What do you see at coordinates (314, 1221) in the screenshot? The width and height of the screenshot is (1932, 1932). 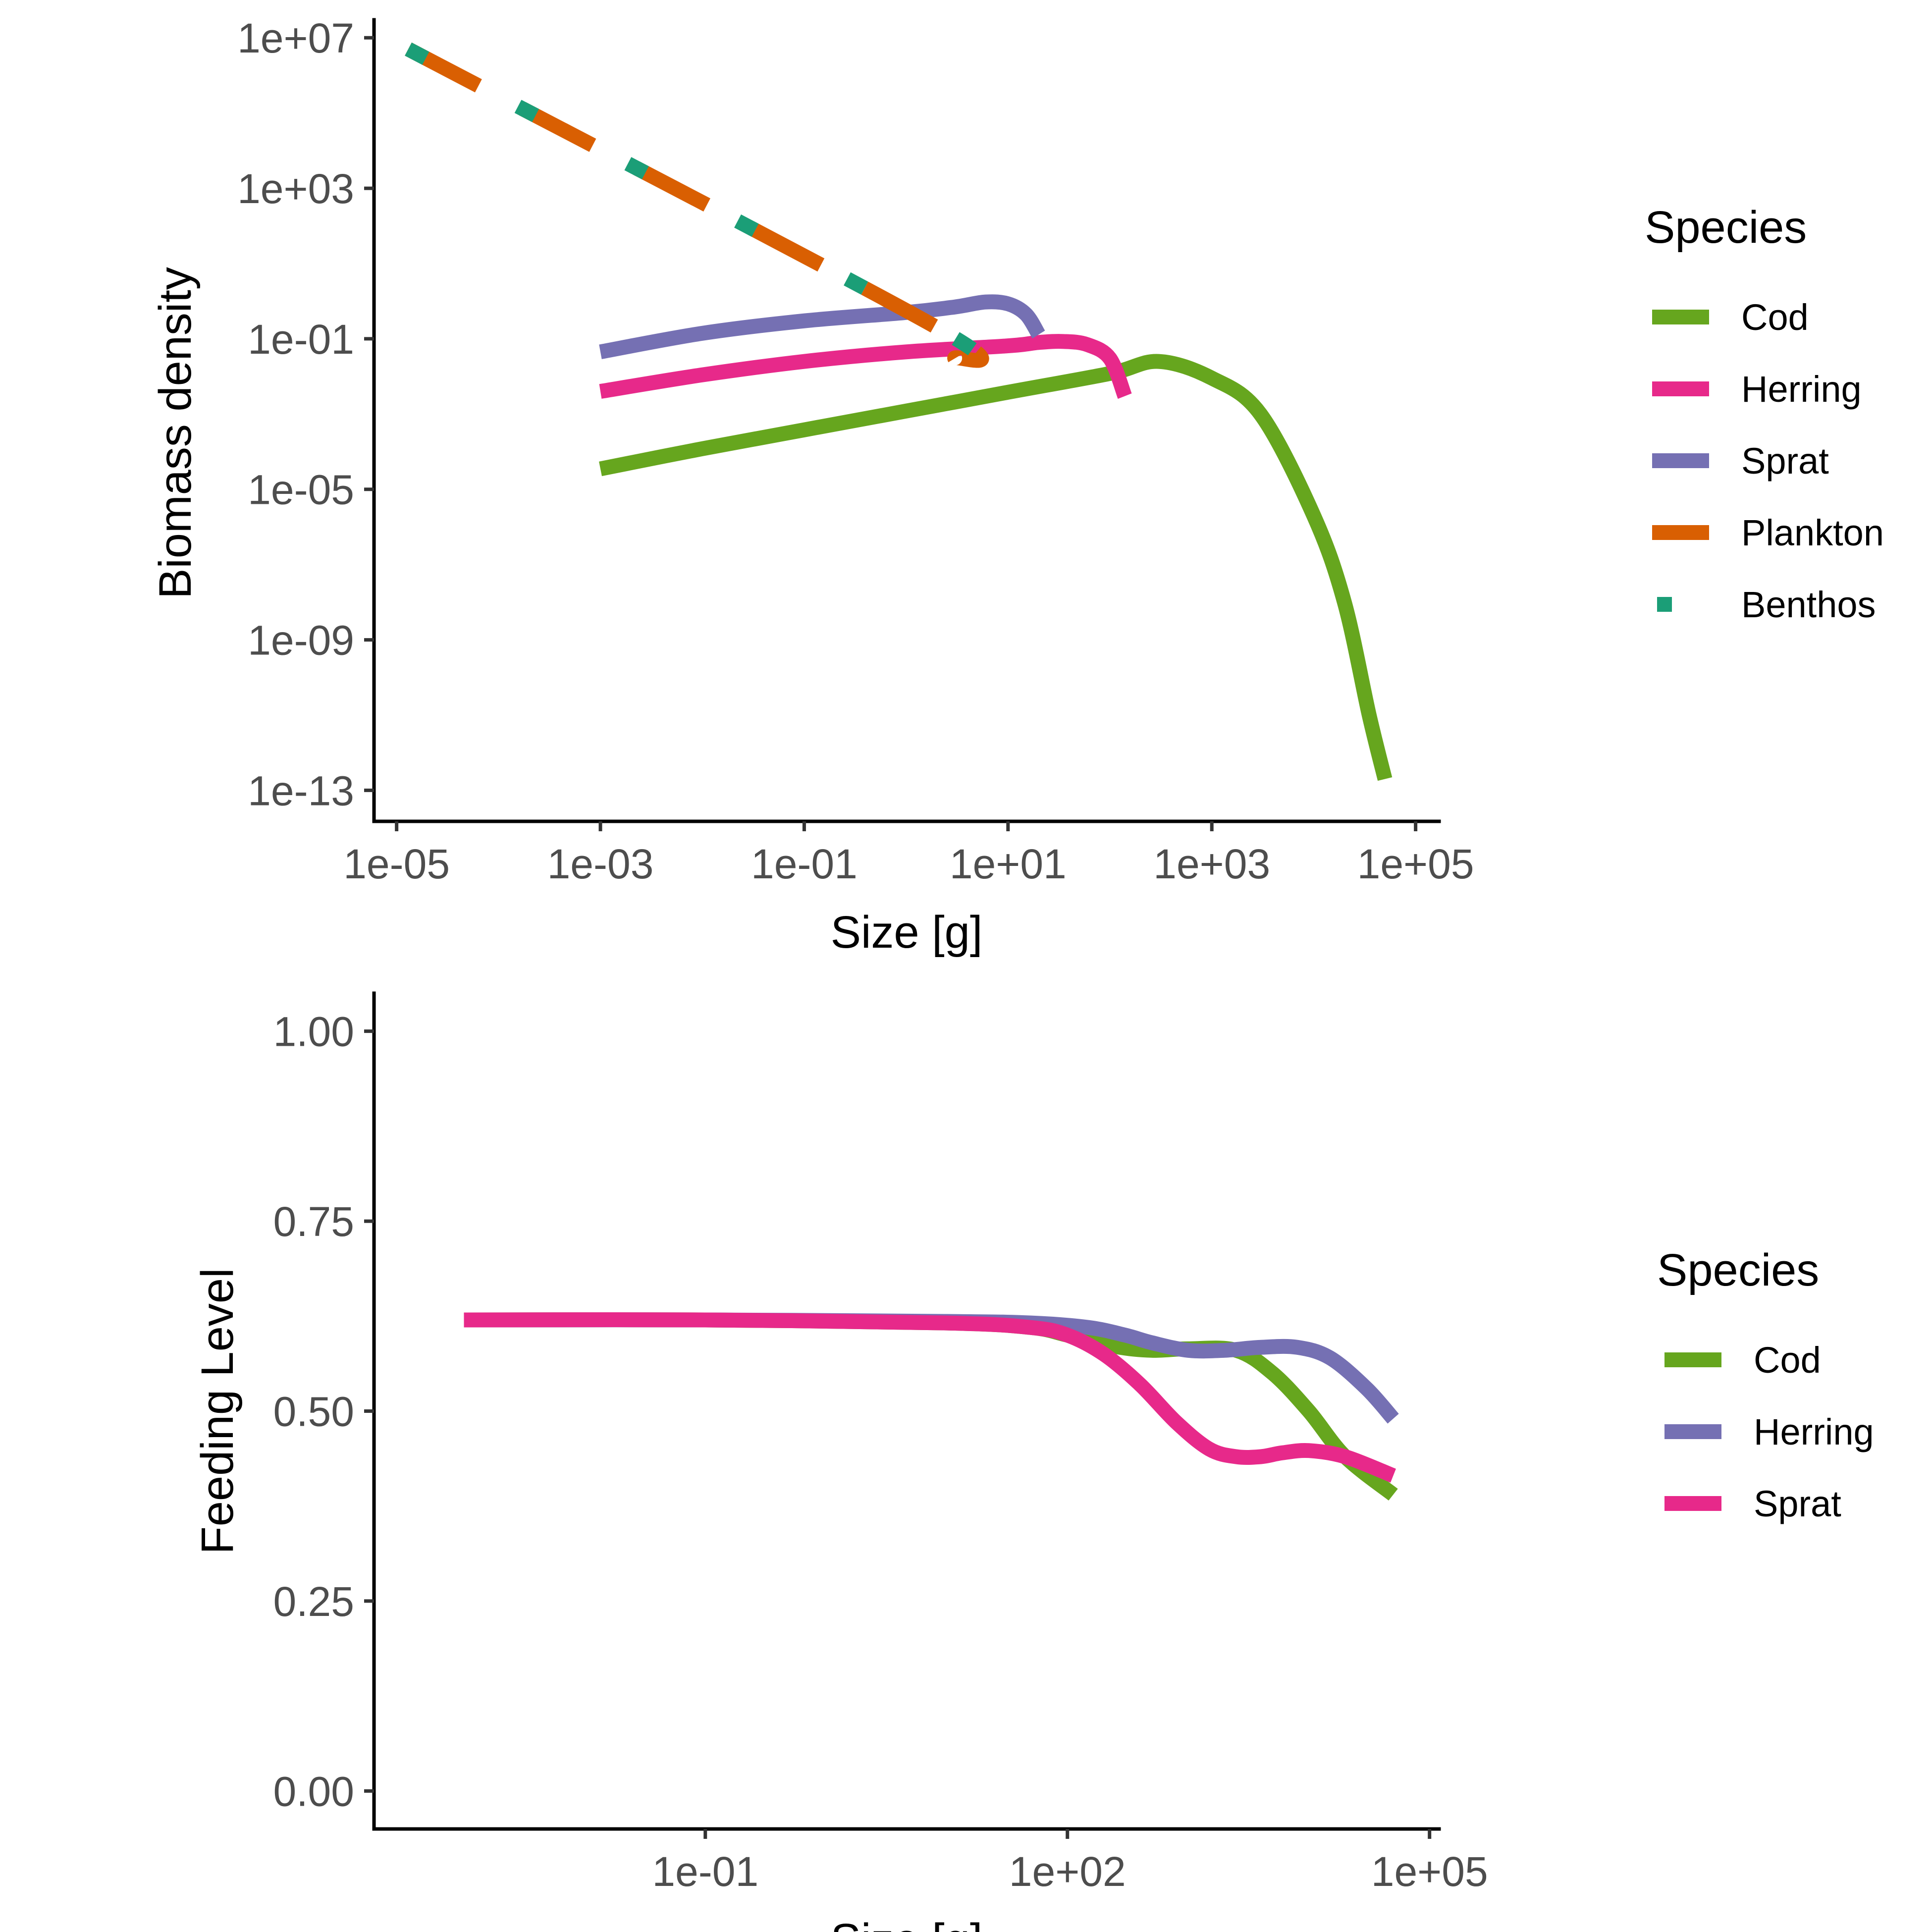 I see `y-tick-label: 0.75` at bounding box center [314, 1221].